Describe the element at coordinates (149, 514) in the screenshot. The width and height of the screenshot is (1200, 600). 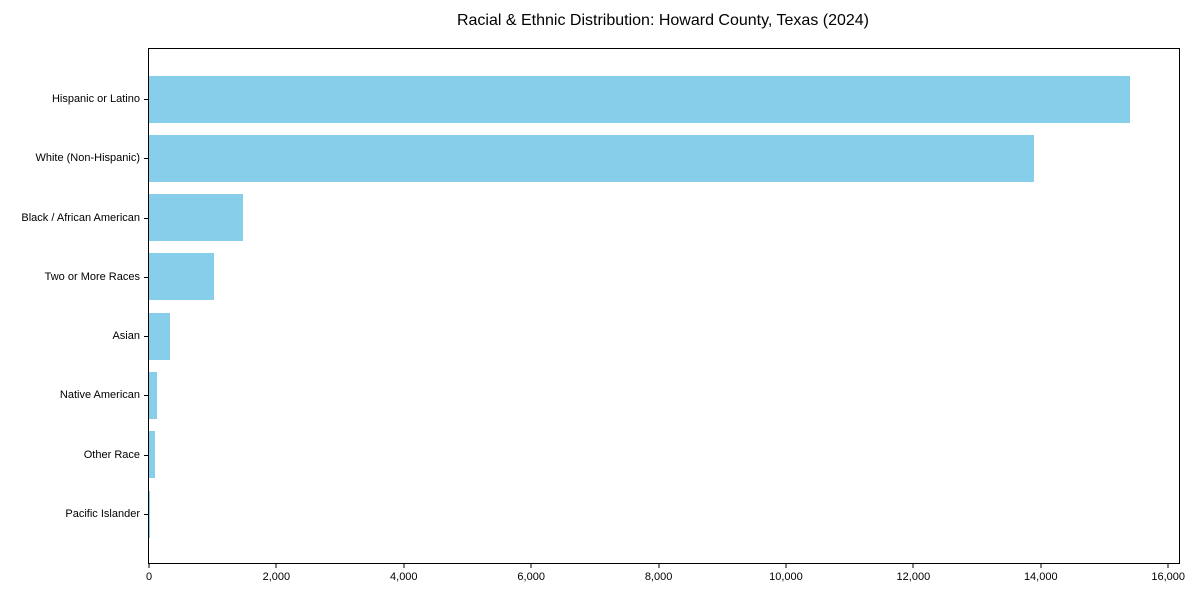
I see `bar-pacific-islander` at that location.